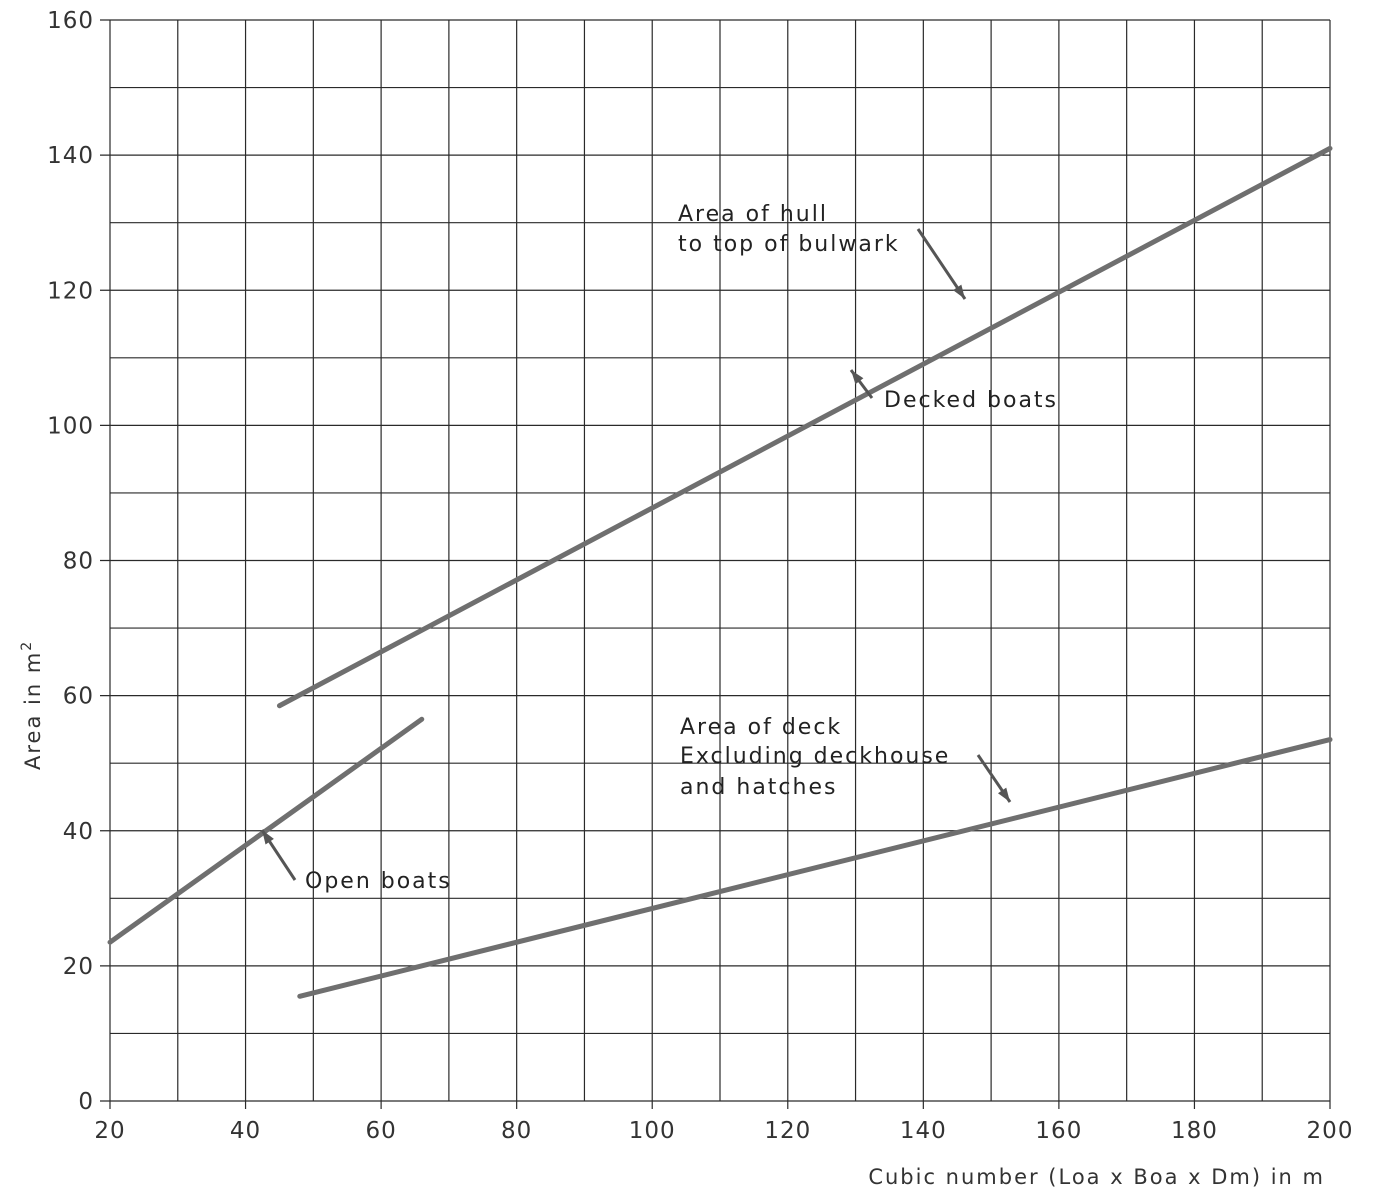 The image size is (1381, 1192). I want to click on x-tick-label: 160, so click(1058, 1131).